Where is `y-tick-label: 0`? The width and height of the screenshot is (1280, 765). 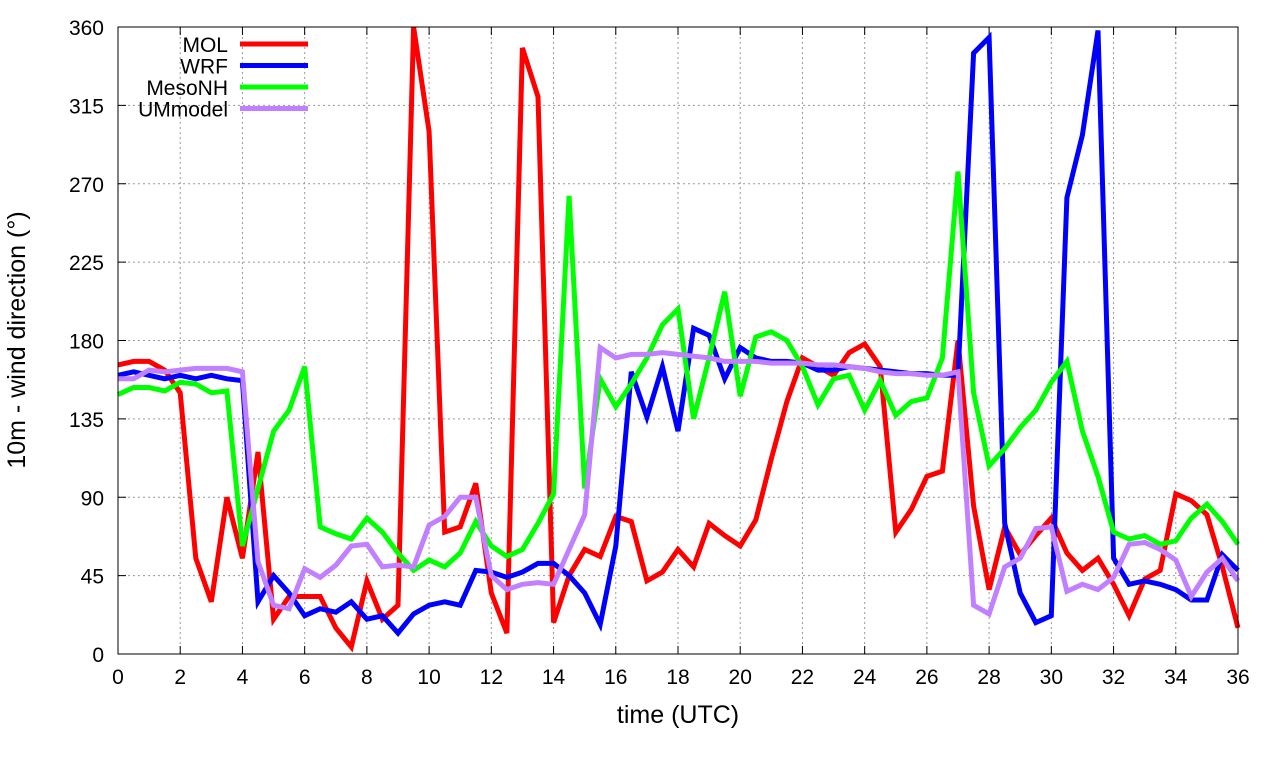 y-tick-label: 0 is located at coordinates (98, 655).